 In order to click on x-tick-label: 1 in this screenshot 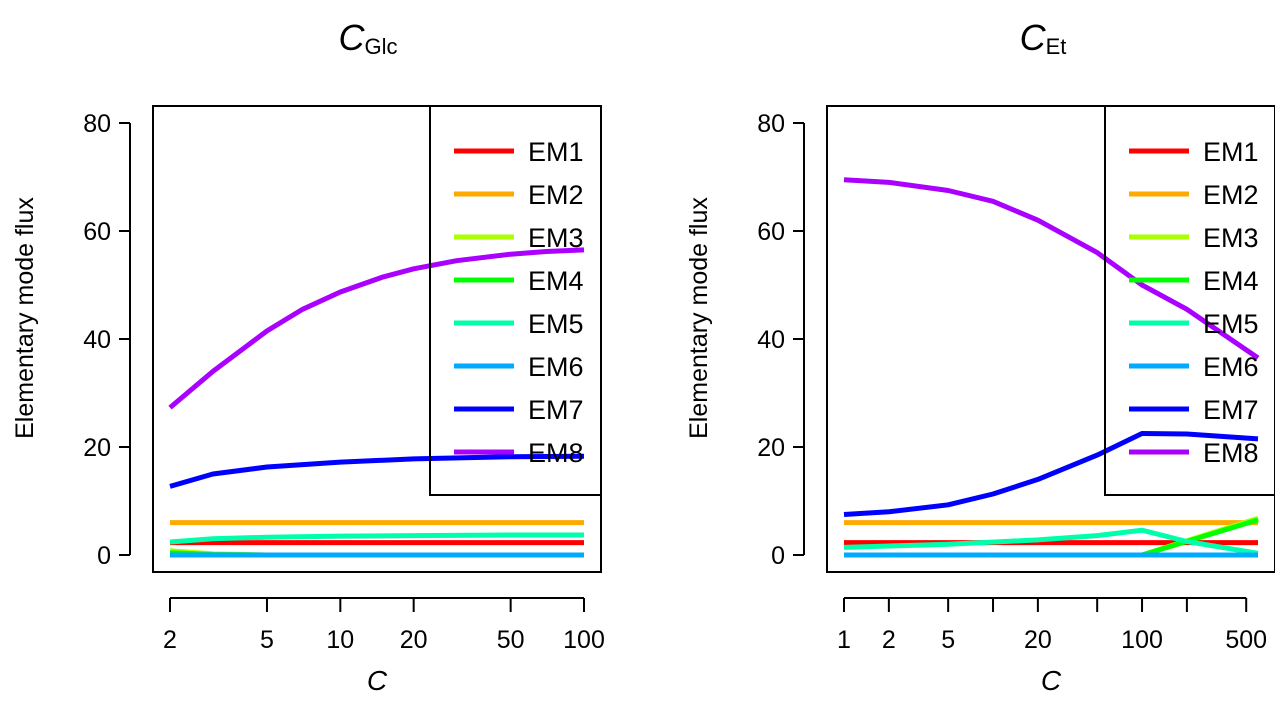, I will do `click(844, 640)`.